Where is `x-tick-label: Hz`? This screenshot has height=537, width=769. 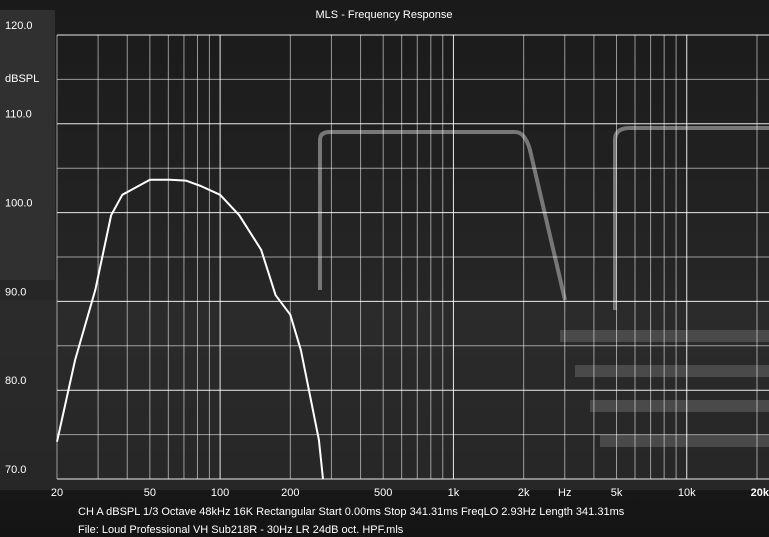 x-tick-label: Hz is located at coordinates (564, 493).